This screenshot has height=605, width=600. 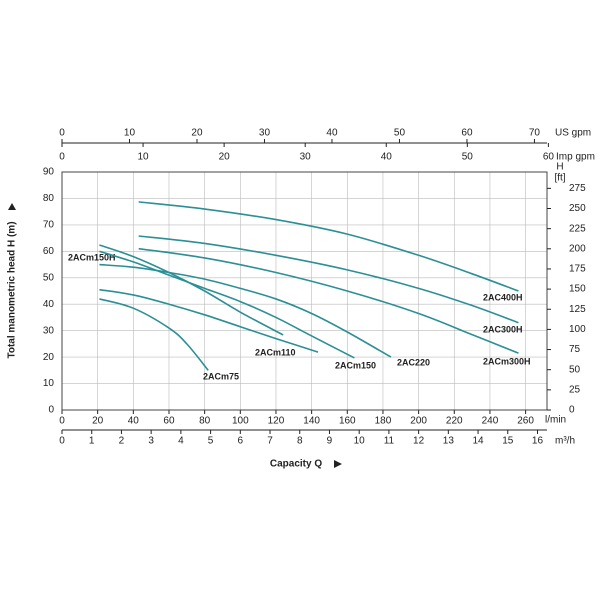 I want to click on secondary-x-tick-label: 7, so click(x=270, y=441).